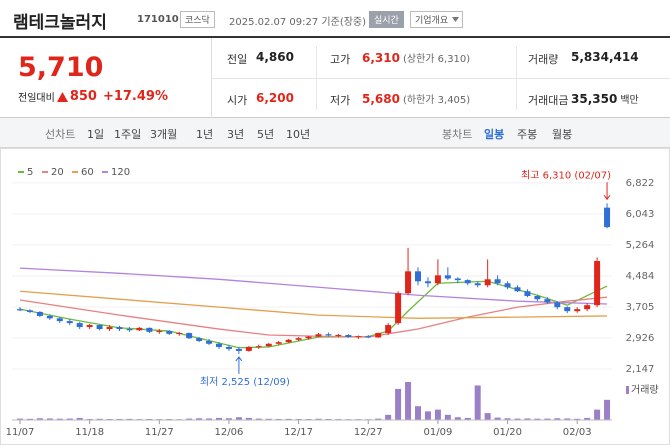 This screenshot has height=445, width=670. I want to click on period-button: 3년, so click(236, 134).